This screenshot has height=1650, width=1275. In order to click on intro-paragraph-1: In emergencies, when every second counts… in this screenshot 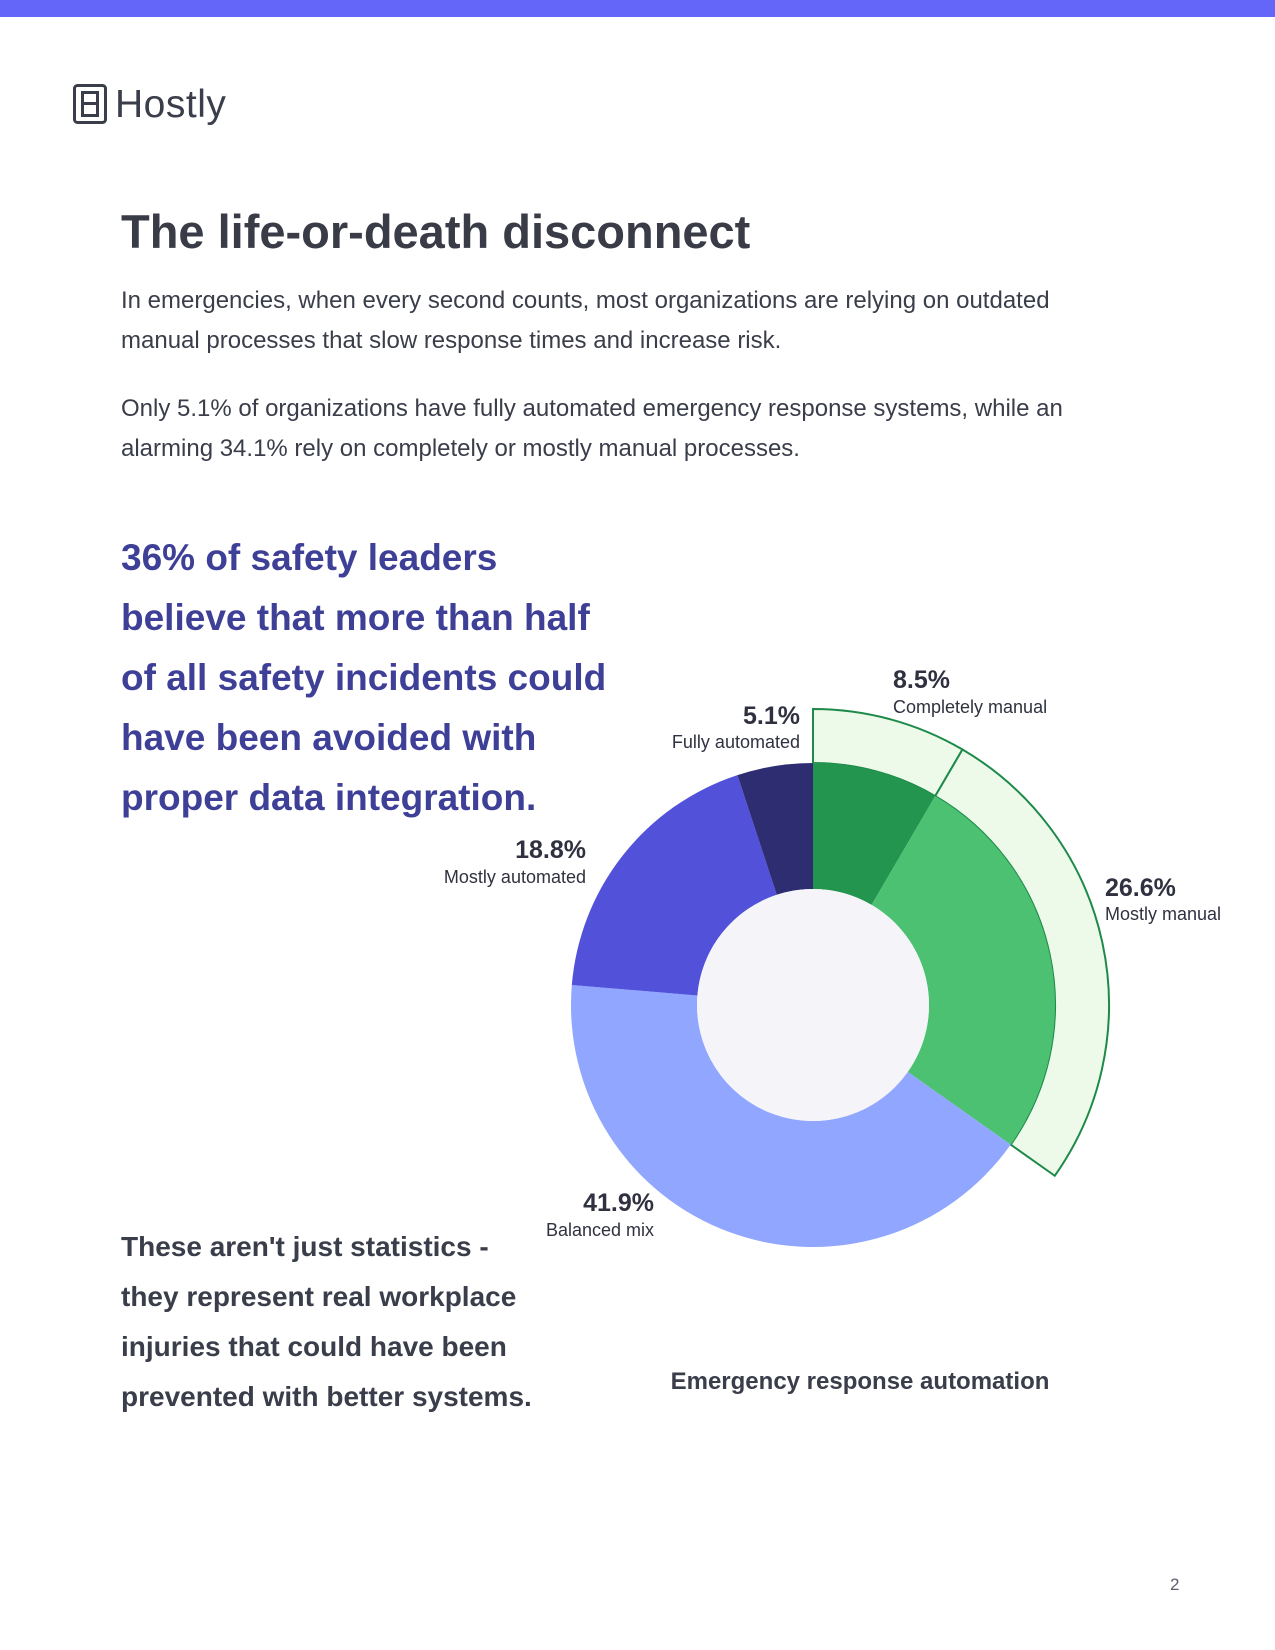, I will do `click(585, 320)`.